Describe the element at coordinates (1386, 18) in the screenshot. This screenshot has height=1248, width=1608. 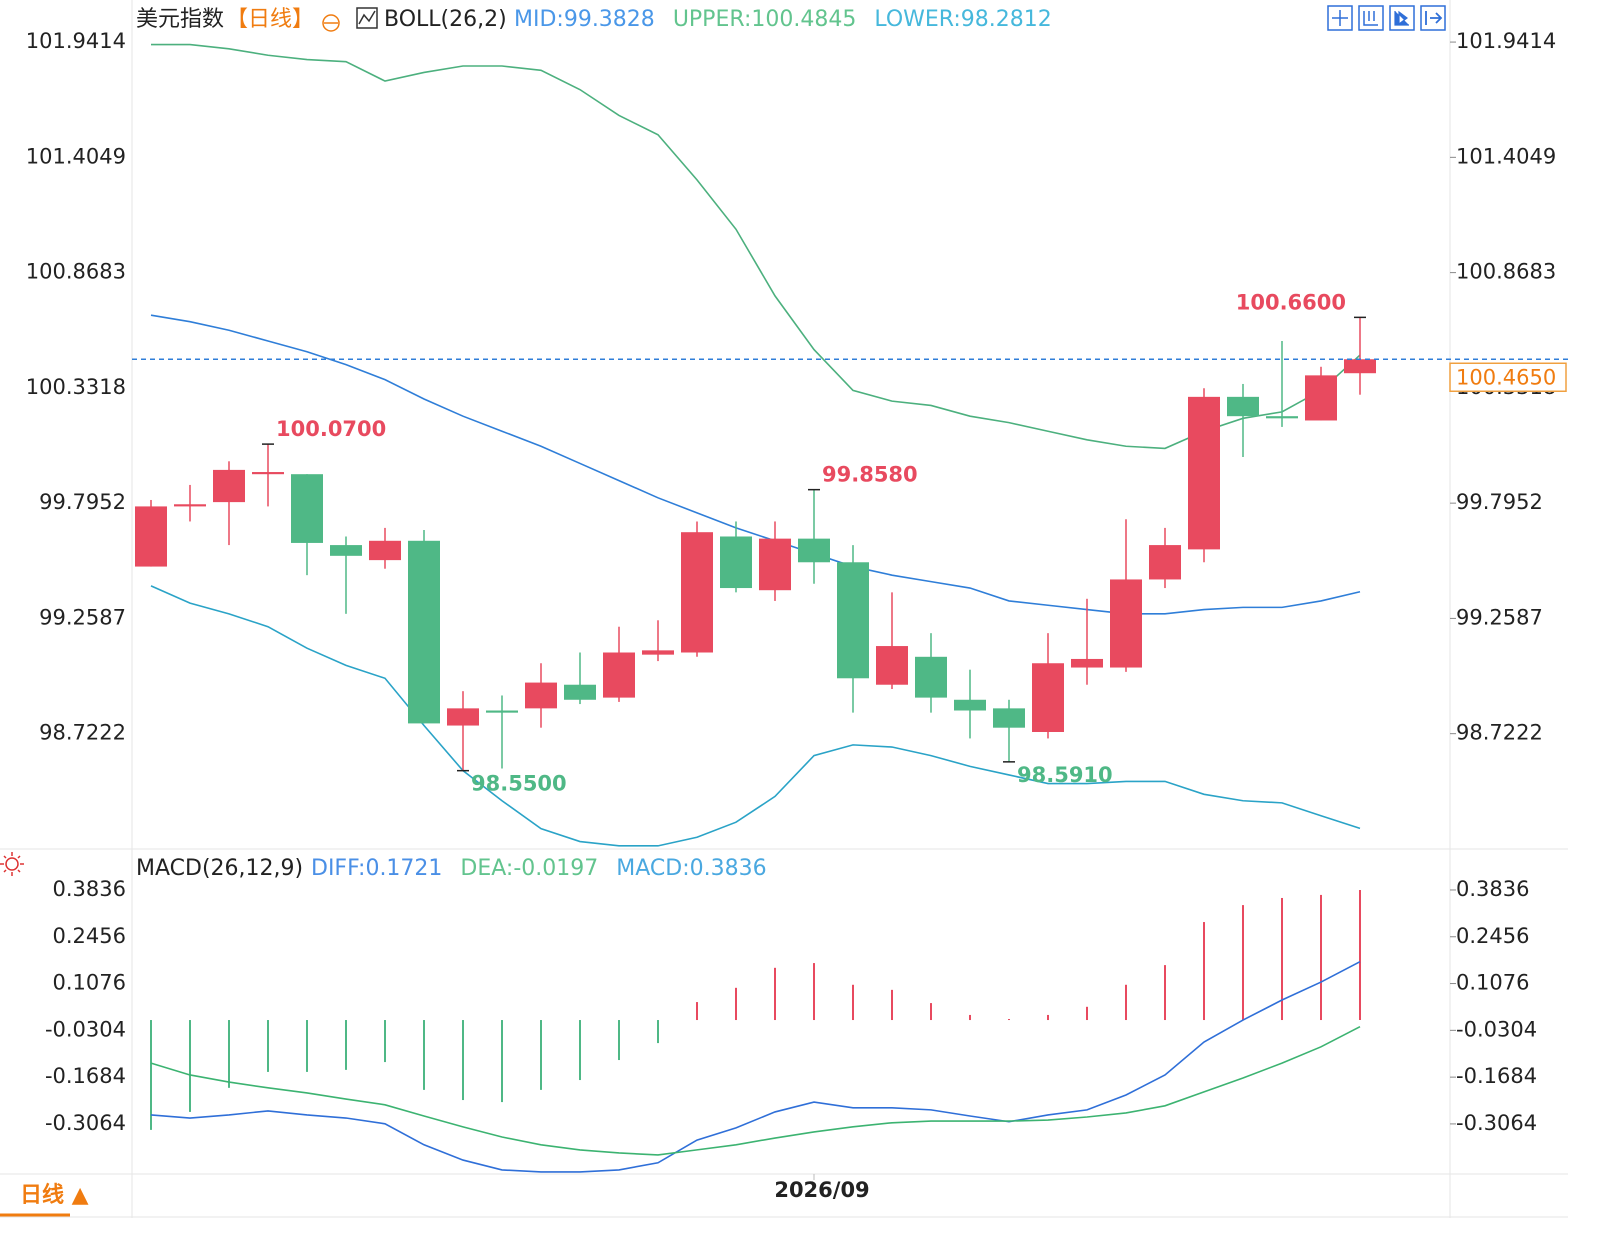
I see `toolbar` at that location.